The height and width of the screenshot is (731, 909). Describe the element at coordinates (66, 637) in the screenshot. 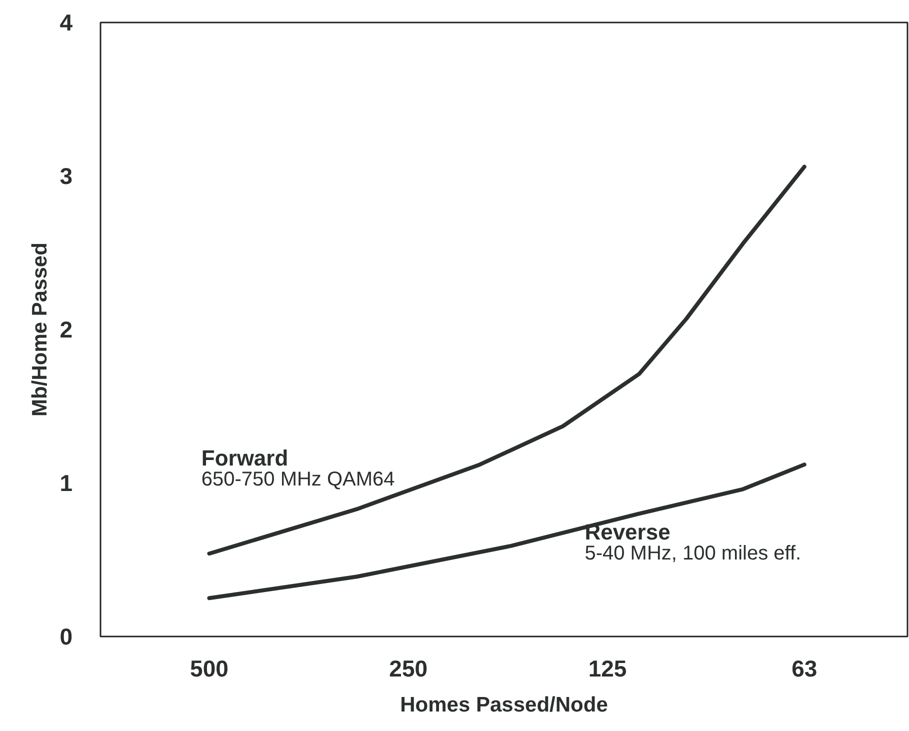

I see `y-tick-label: 0` at that location.